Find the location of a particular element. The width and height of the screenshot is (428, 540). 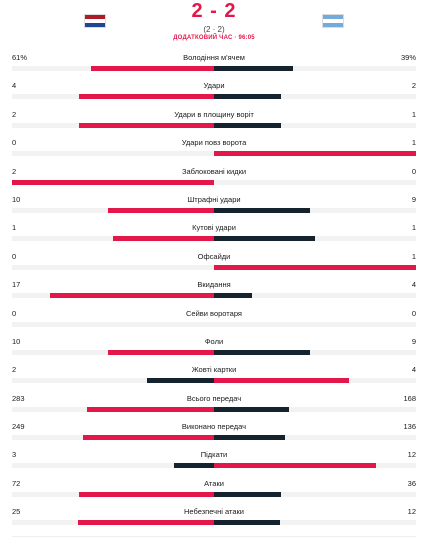

stat-row: 10 Фоли 9 is located at coordinates (214, 346).